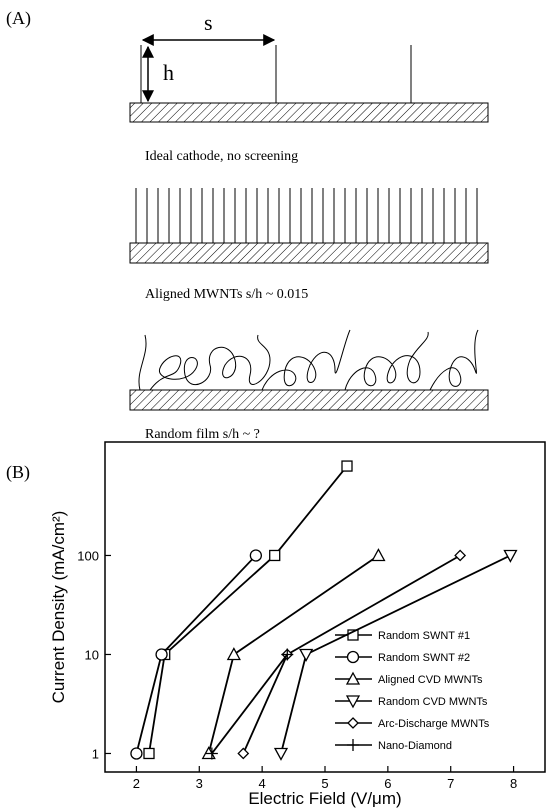  What do you see at coordinates (324, 798) in the screenshot?
I see `x-axis-label: Electric Field (V/μm)` at bounding box center [324, 798].